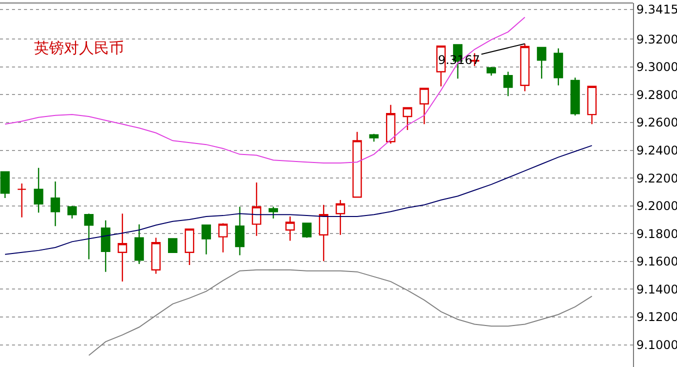 The height and width of the screenshot is (367, 677). Describe the element at coordinates (656, 9) in the screenshot. I see `y-tick-label: 9.3415` at that location.